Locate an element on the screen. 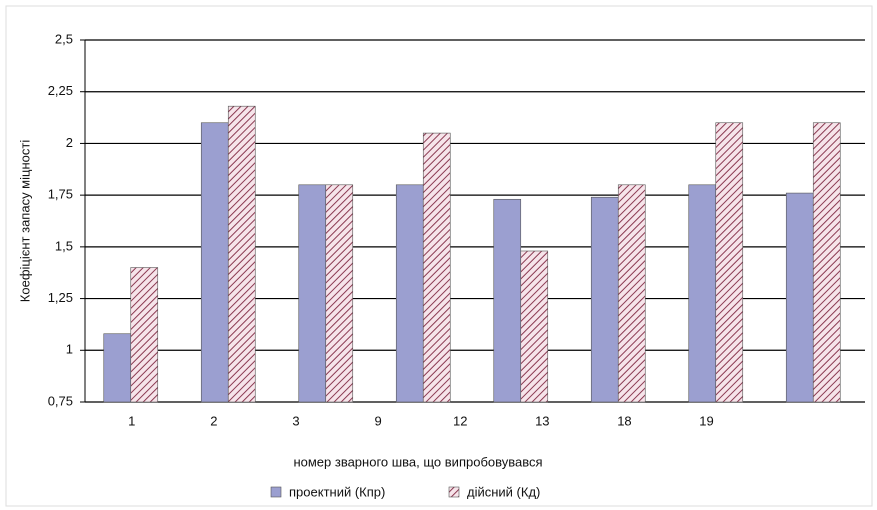  x-axis-title: номер зварного шва, що випробовувався is located at coordinates (417, 461).